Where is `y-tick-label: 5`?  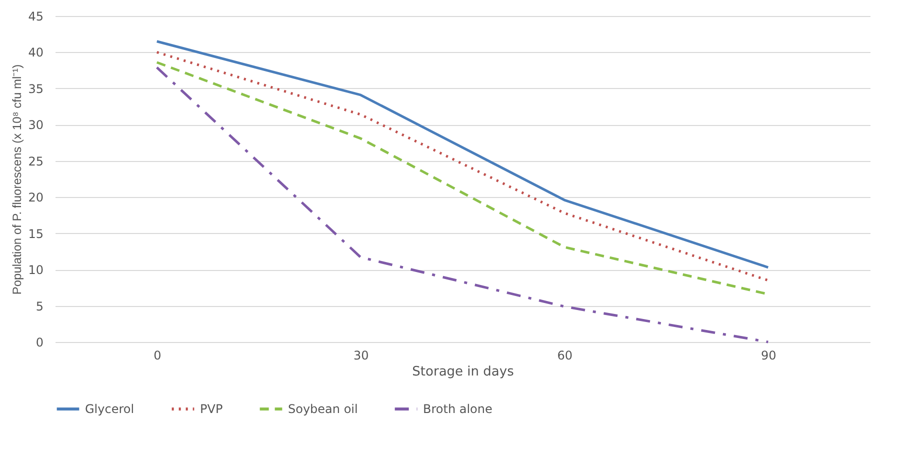 y-tick-label: 5 is located at coordinates (40, 306).